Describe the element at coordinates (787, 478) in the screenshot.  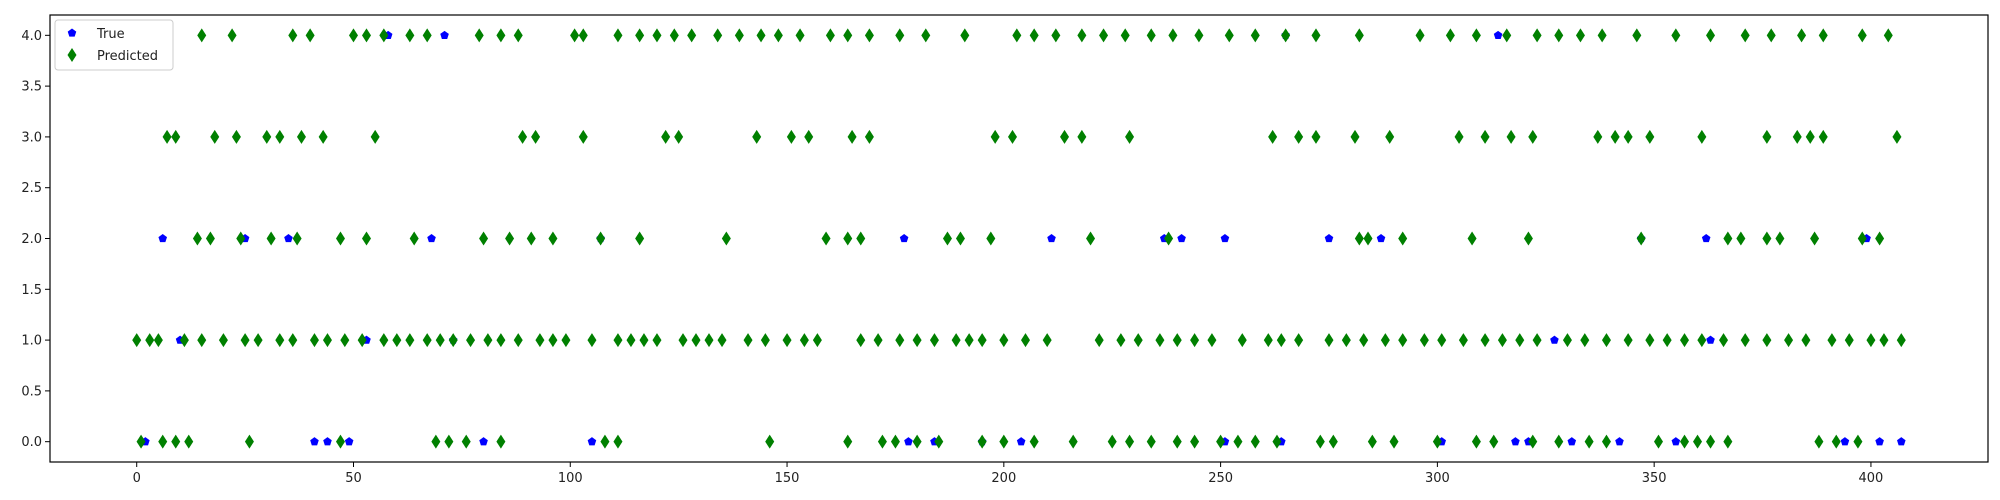
I see `x-tick-label: 150` at that location.